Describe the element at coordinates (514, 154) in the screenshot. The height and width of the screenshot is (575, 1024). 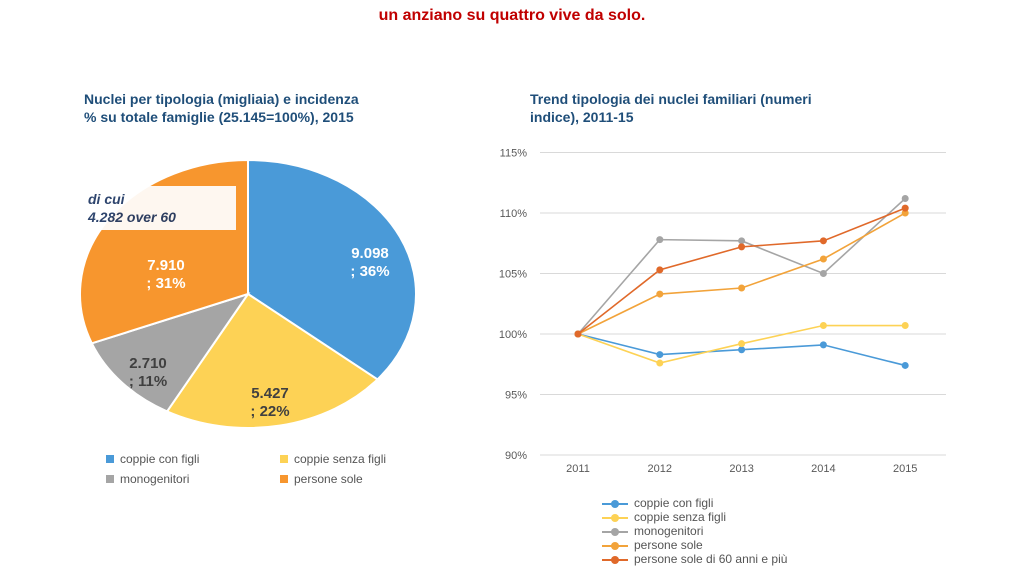
I see `y-tick-label: 115%` at that location.